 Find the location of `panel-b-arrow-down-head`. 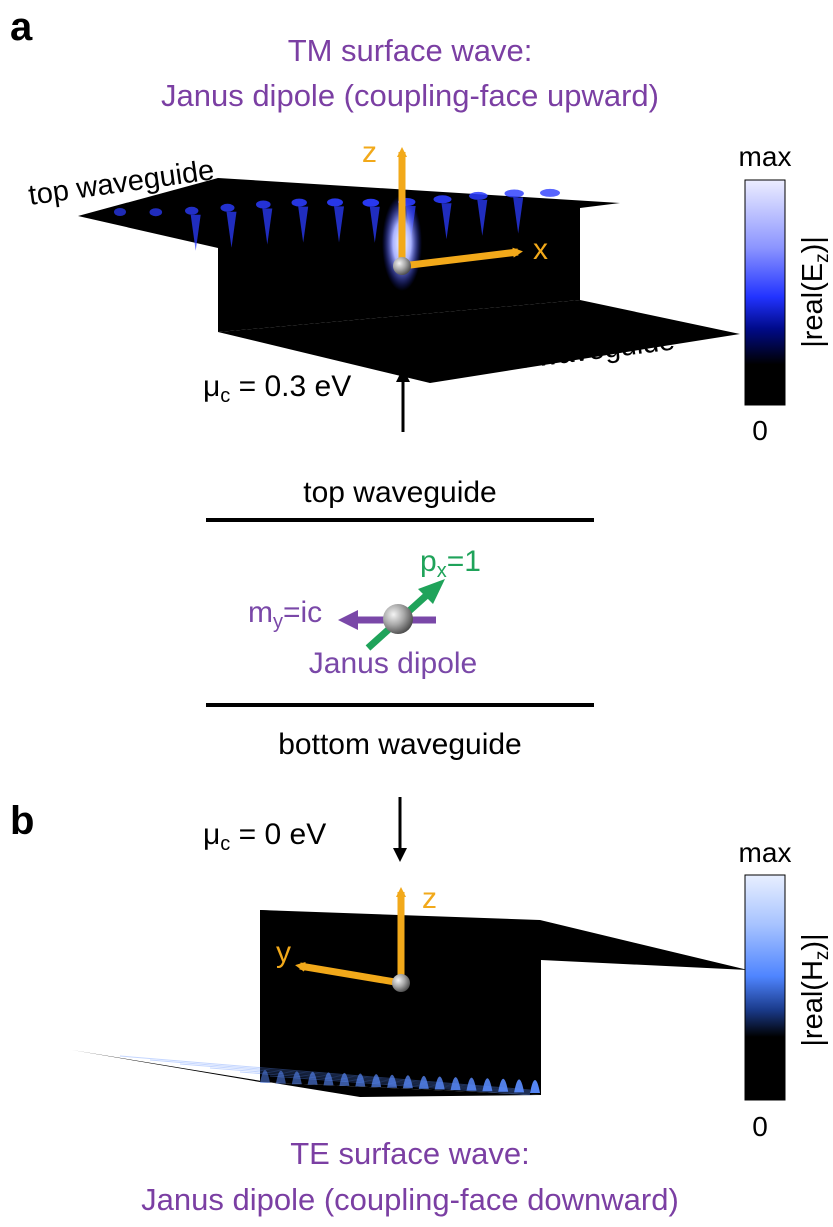

panel-b-arrow-down-head is located at coordinates (400, 855).